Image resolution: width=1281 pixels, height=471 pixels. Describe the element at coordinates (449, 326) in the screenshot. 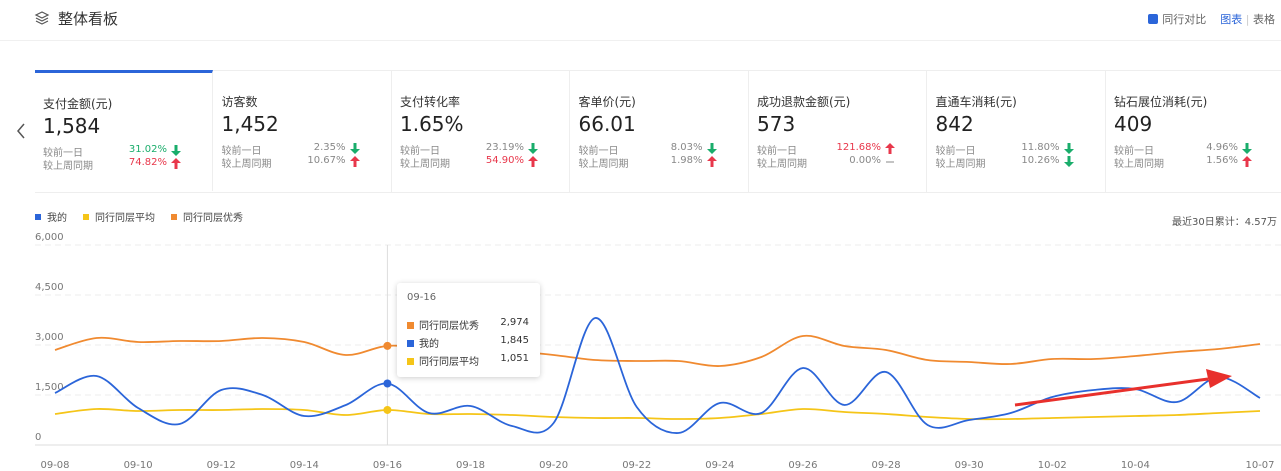

I see `tooltip-name: 同行同层优秀` at that location.